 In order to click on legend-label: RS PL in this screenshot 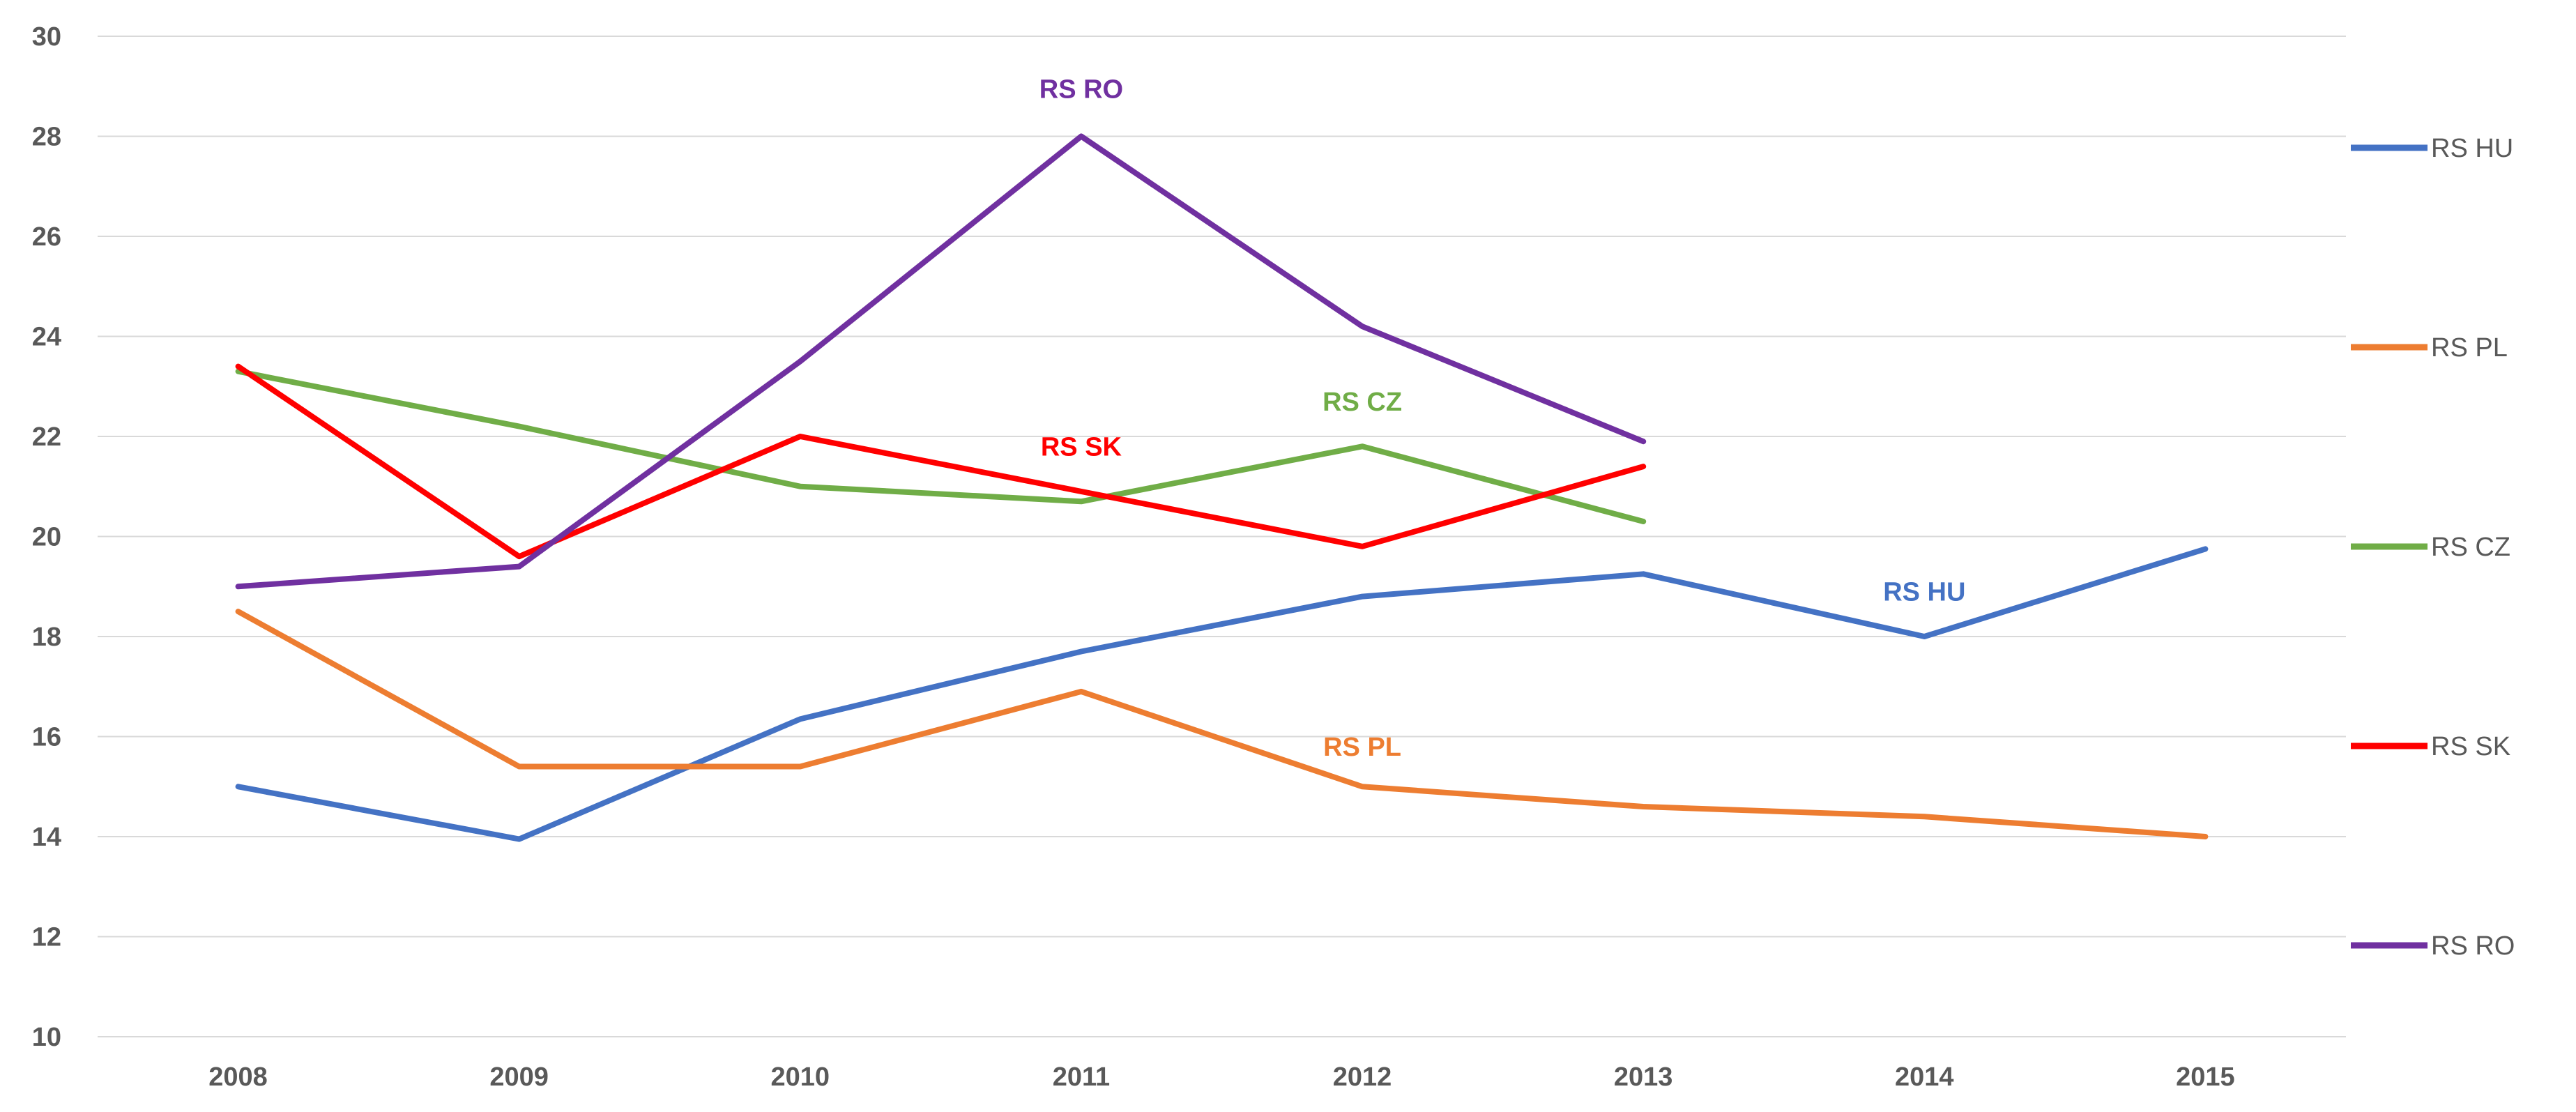, I will do `click(2469, 348)`.